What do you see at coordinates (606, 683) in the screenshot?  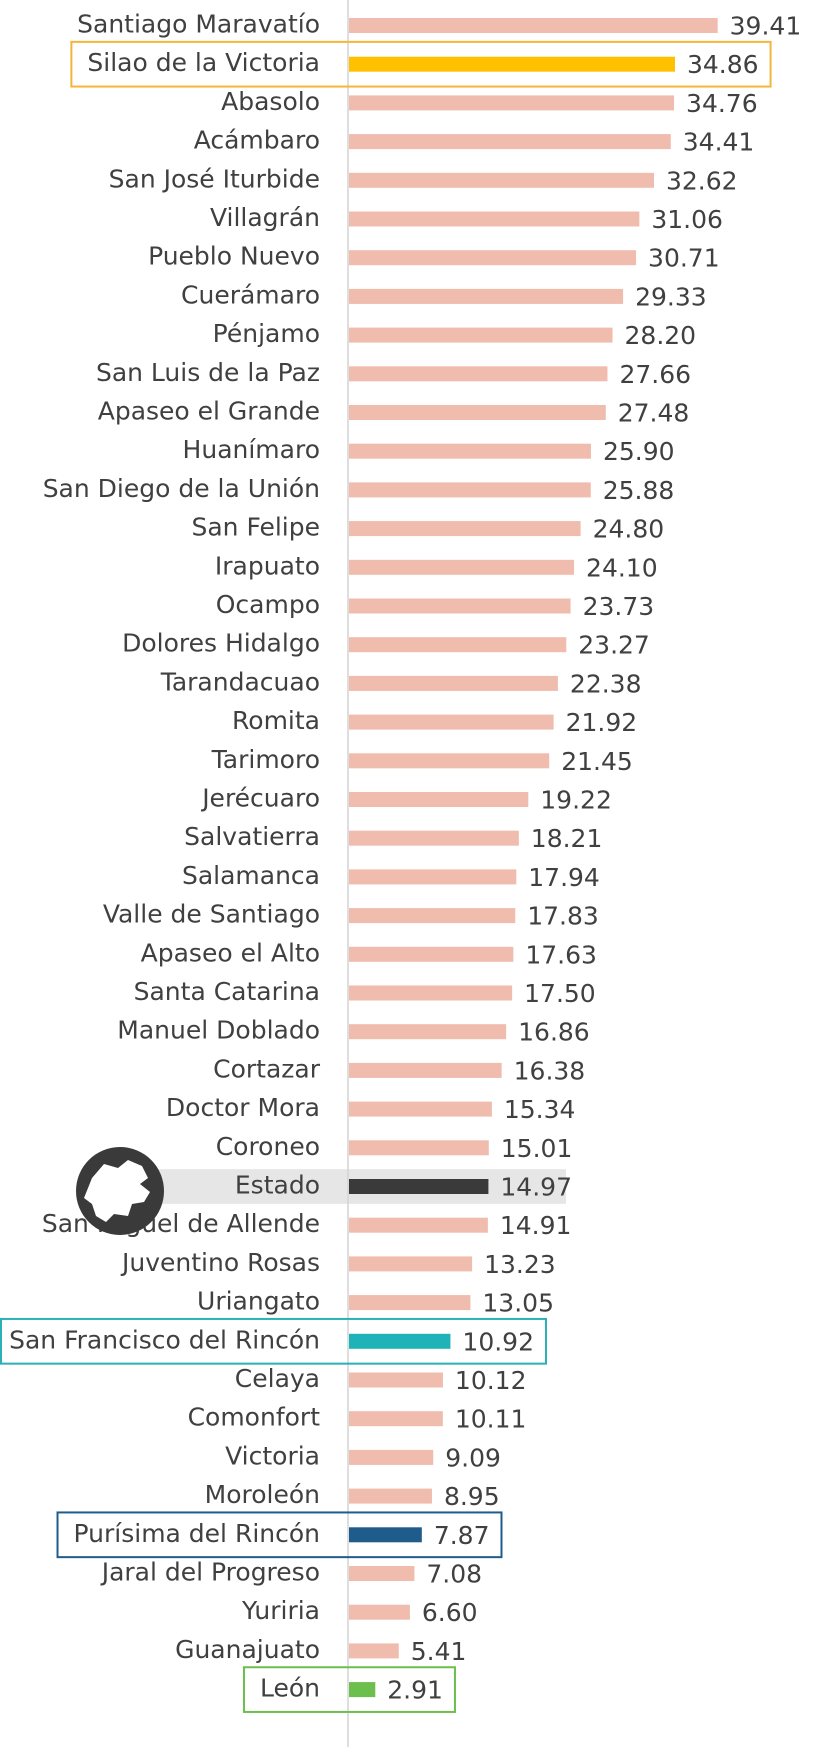 I see `value-label: 22.38` at bounding box center [606, 683].